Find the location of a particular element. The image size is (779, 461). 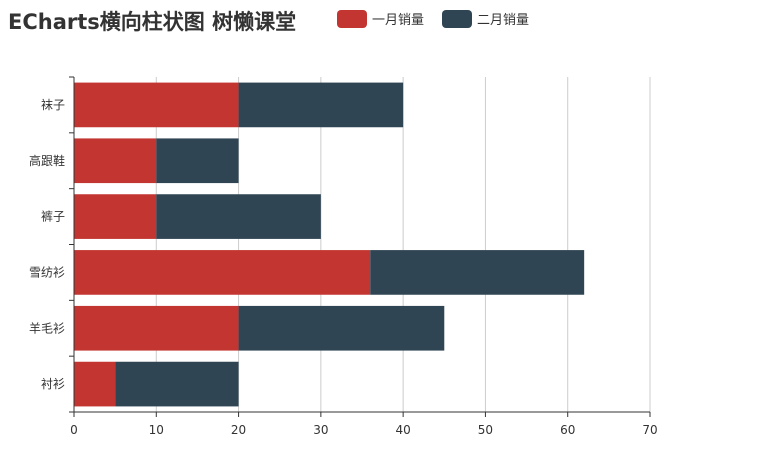

y-label-衬衫: 衬衫 is located at coordinates (53, 384).